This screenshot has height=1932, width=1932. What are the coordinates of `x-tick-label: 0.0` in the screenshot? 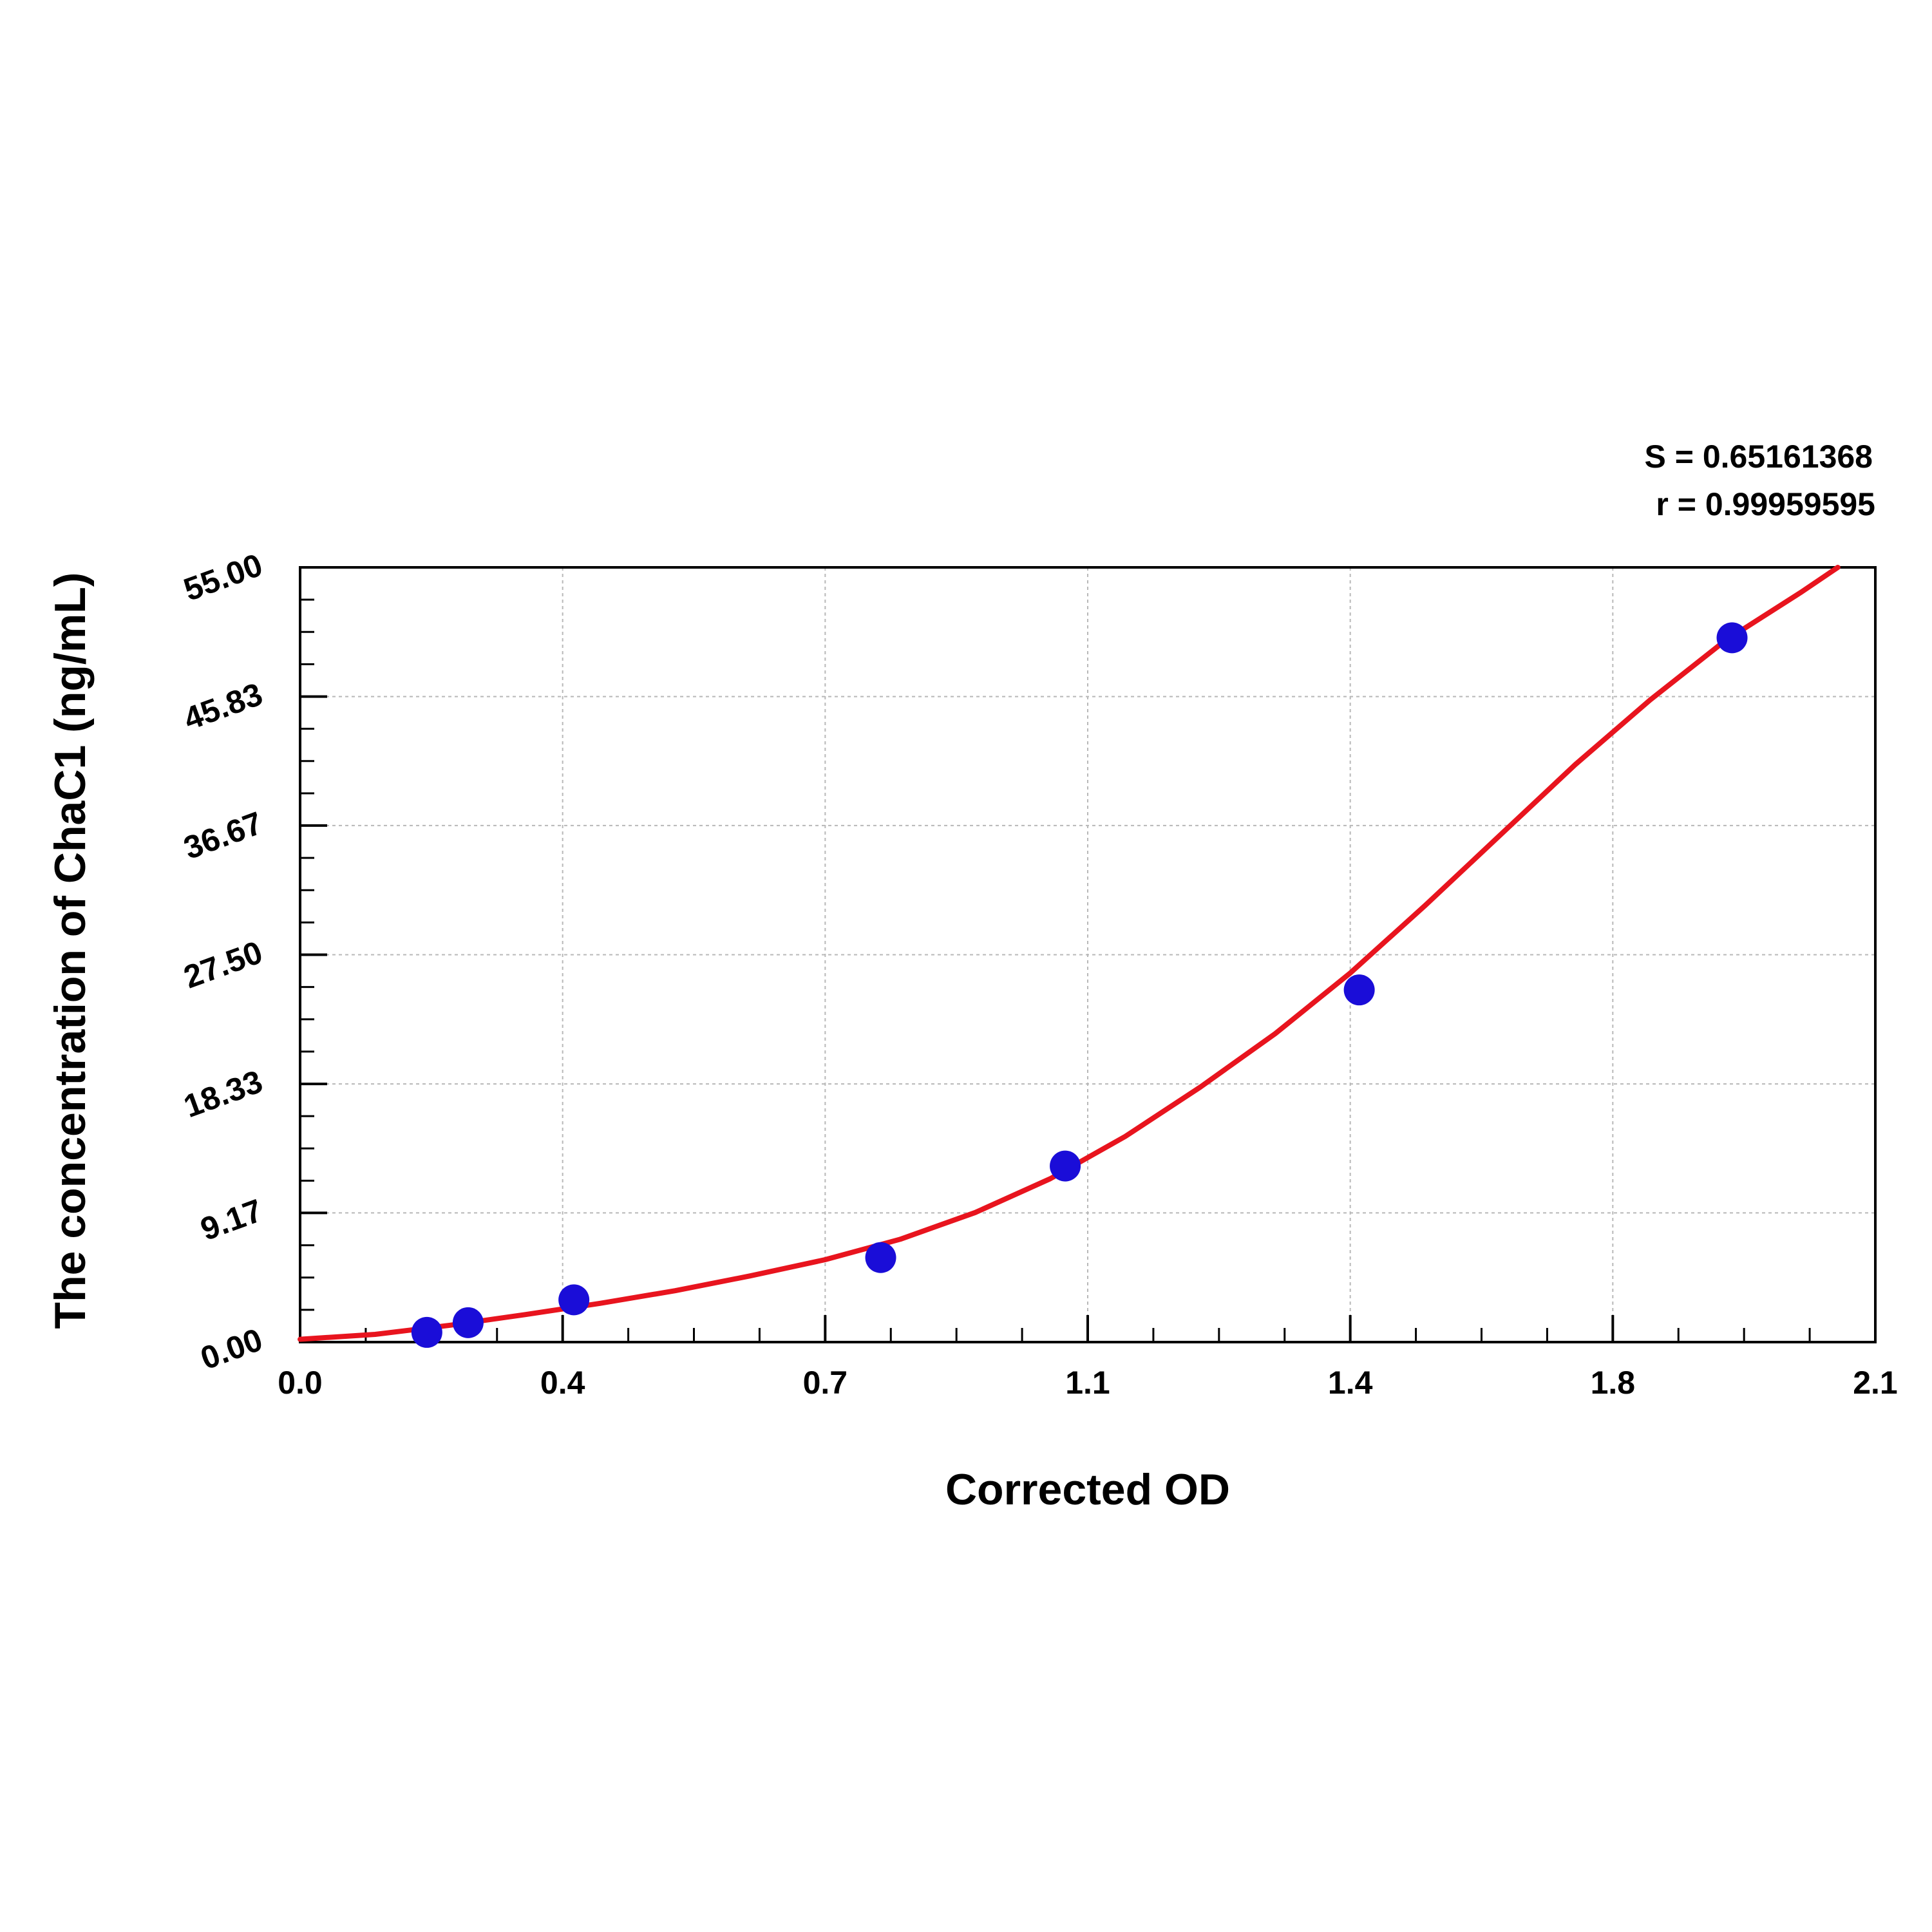 It's located at (301, 1383).